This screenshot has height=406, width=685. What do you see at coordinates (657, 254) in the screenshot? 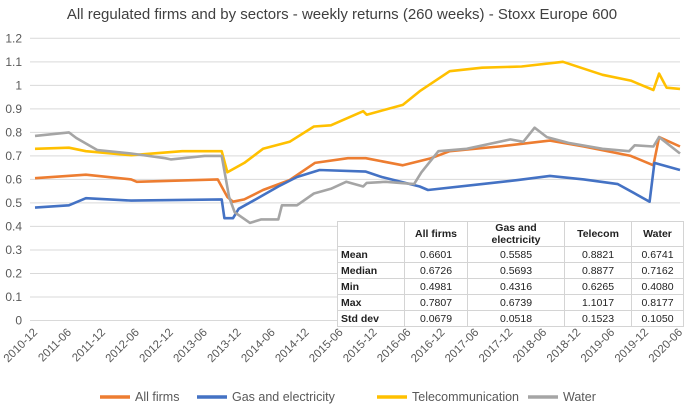
I see `table-cell: 0.6741` at bounding box center [657, 254].